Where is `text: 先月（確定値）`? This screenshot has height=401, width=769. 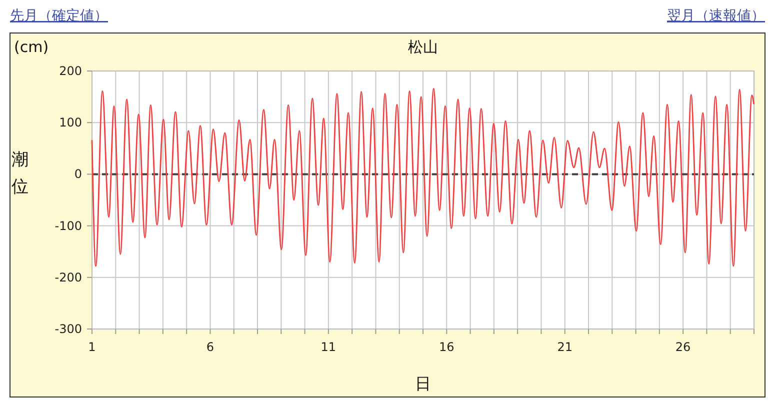
text: 先月（確定値） is located at coordinates (59, 16).